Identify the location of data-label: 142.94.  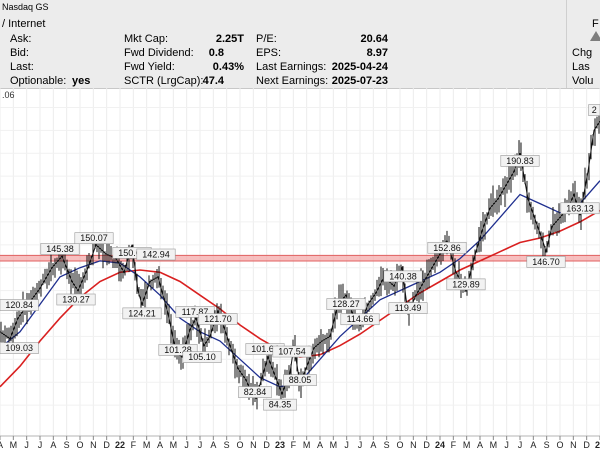
(156, 254).